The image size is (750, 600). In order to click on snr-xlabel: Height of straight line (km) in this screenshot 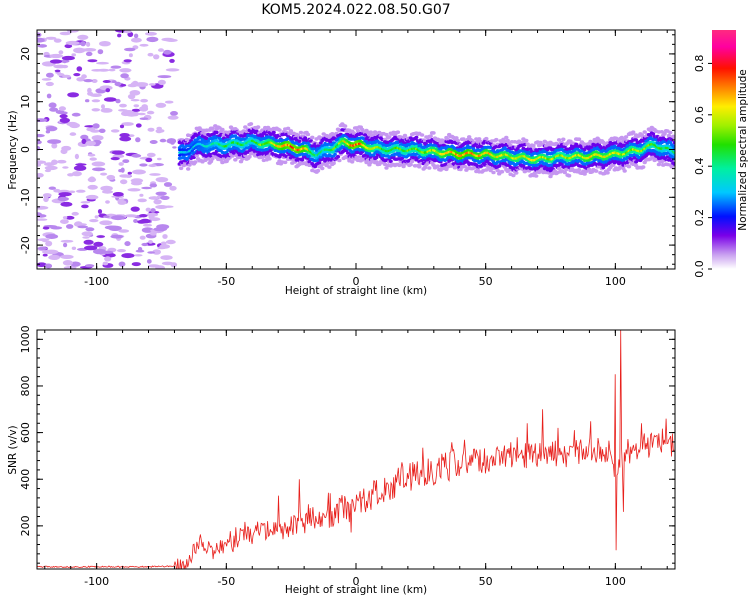, I will do `click(356, 590)`.